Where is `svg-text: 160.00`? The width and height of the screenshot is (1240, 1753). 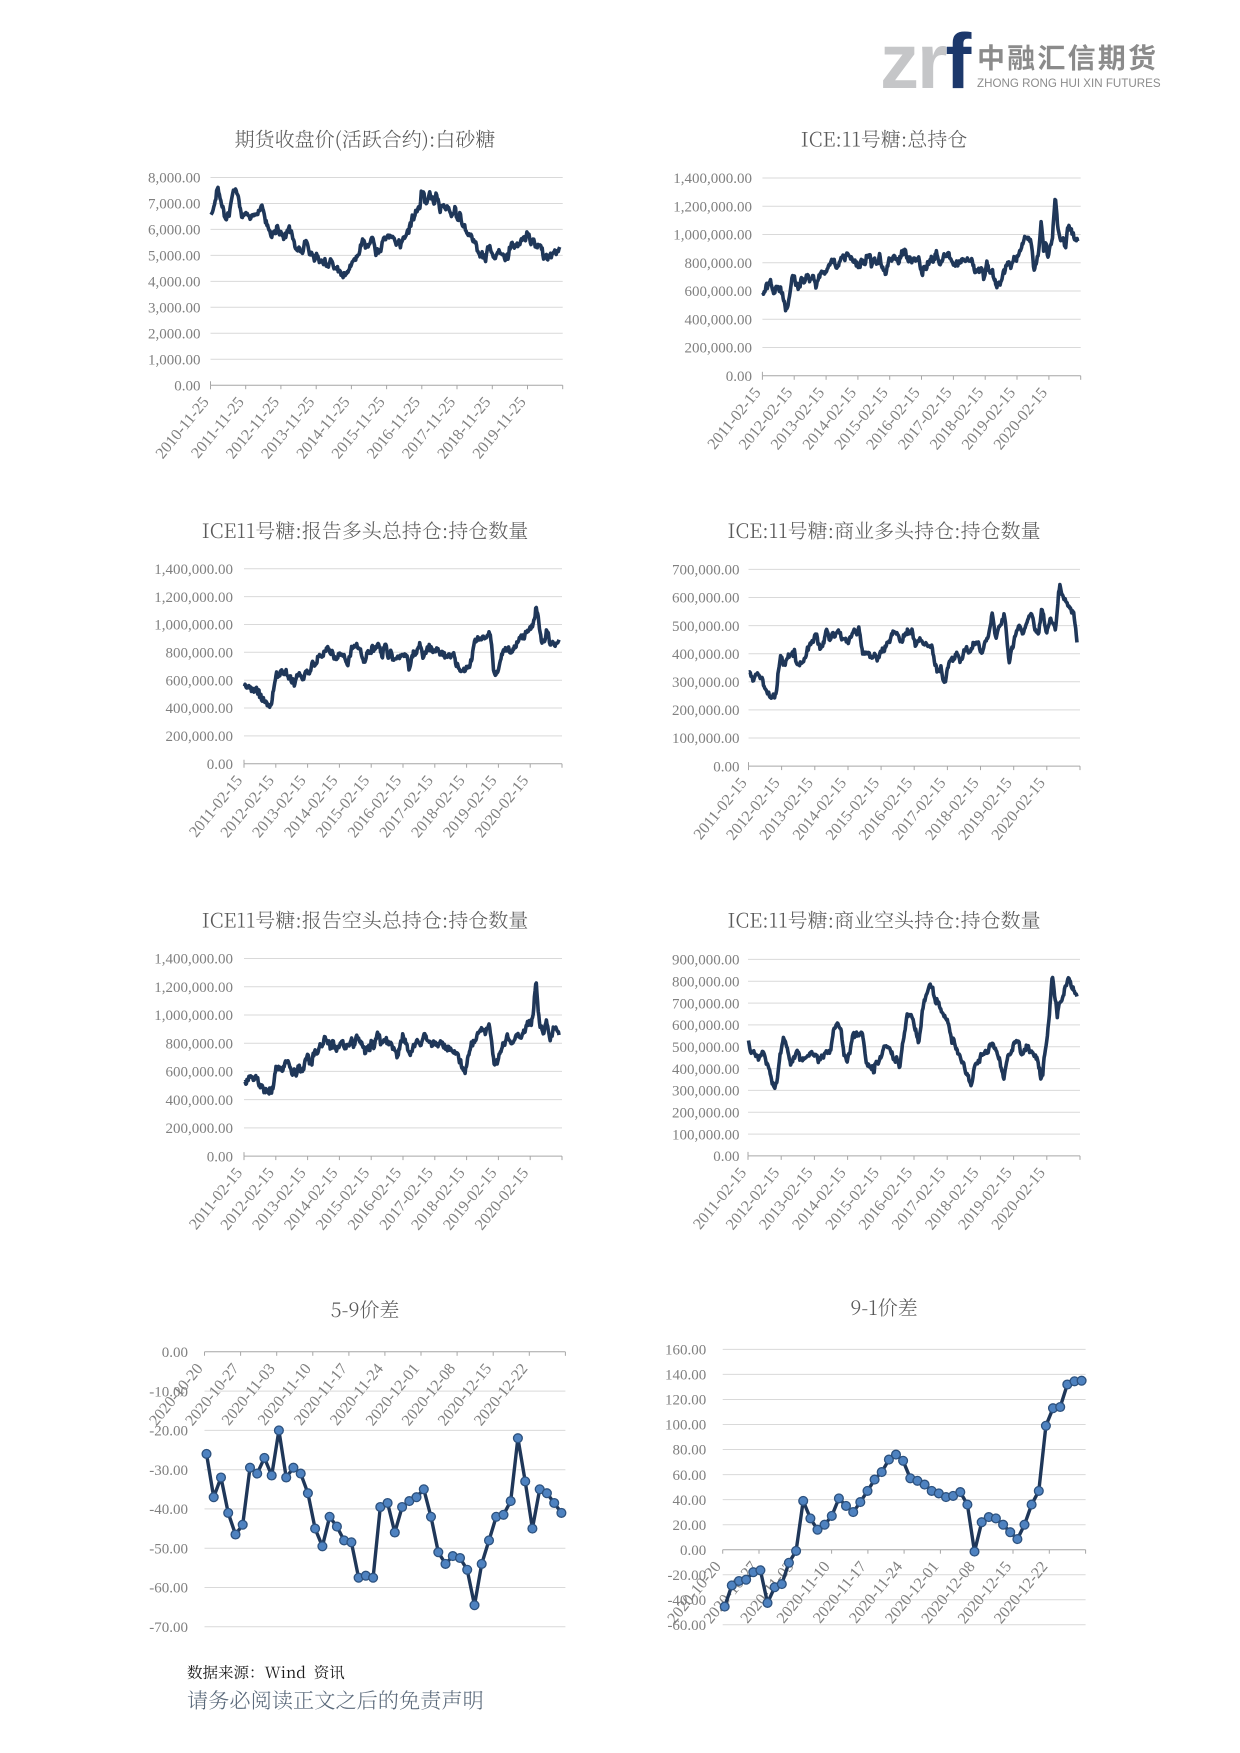 svg-text: 160.00 is located at coordinates (685, 1351).